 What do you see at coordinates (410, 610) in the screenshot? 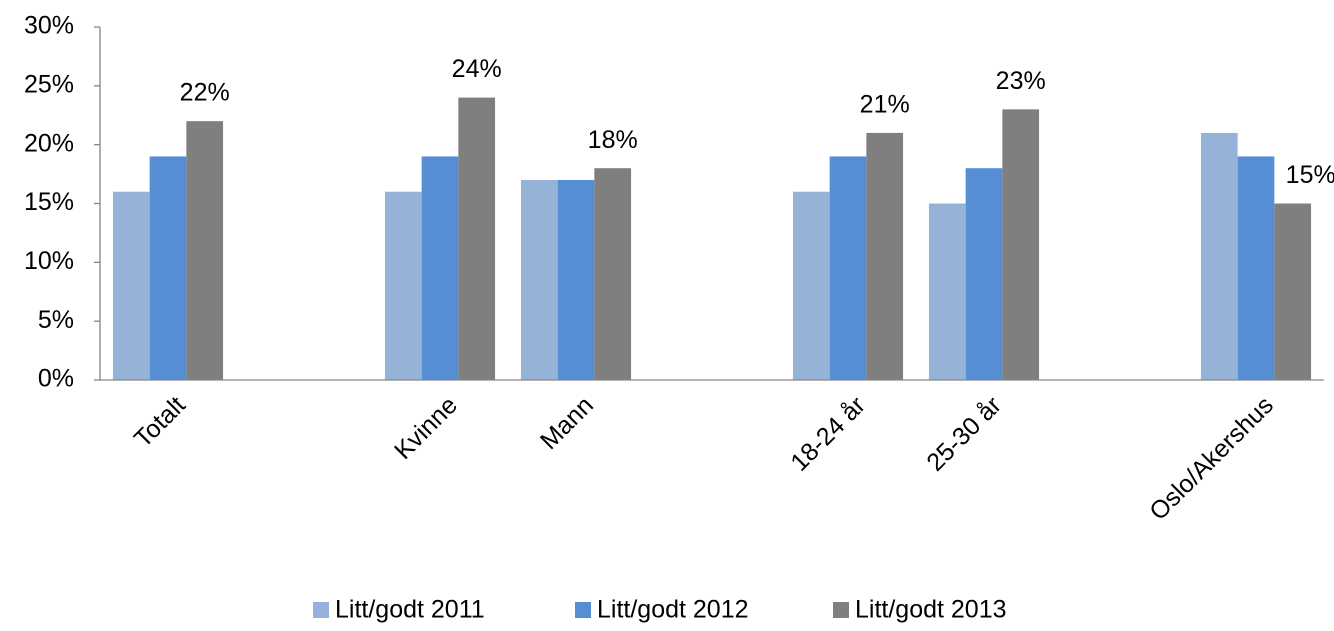
I see `legend-label: Litt/godt 2011` at bounding box center [410, 610].